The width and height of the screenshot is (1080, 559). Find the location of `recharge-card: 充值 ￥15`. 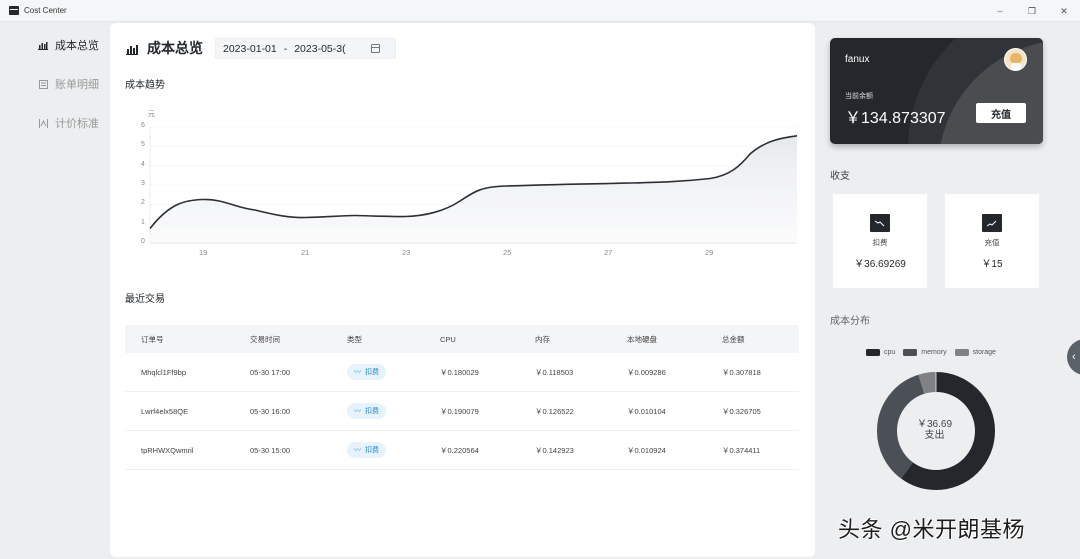

recharge-card: 充值 ￥15 is located at coordinates (992, 241).